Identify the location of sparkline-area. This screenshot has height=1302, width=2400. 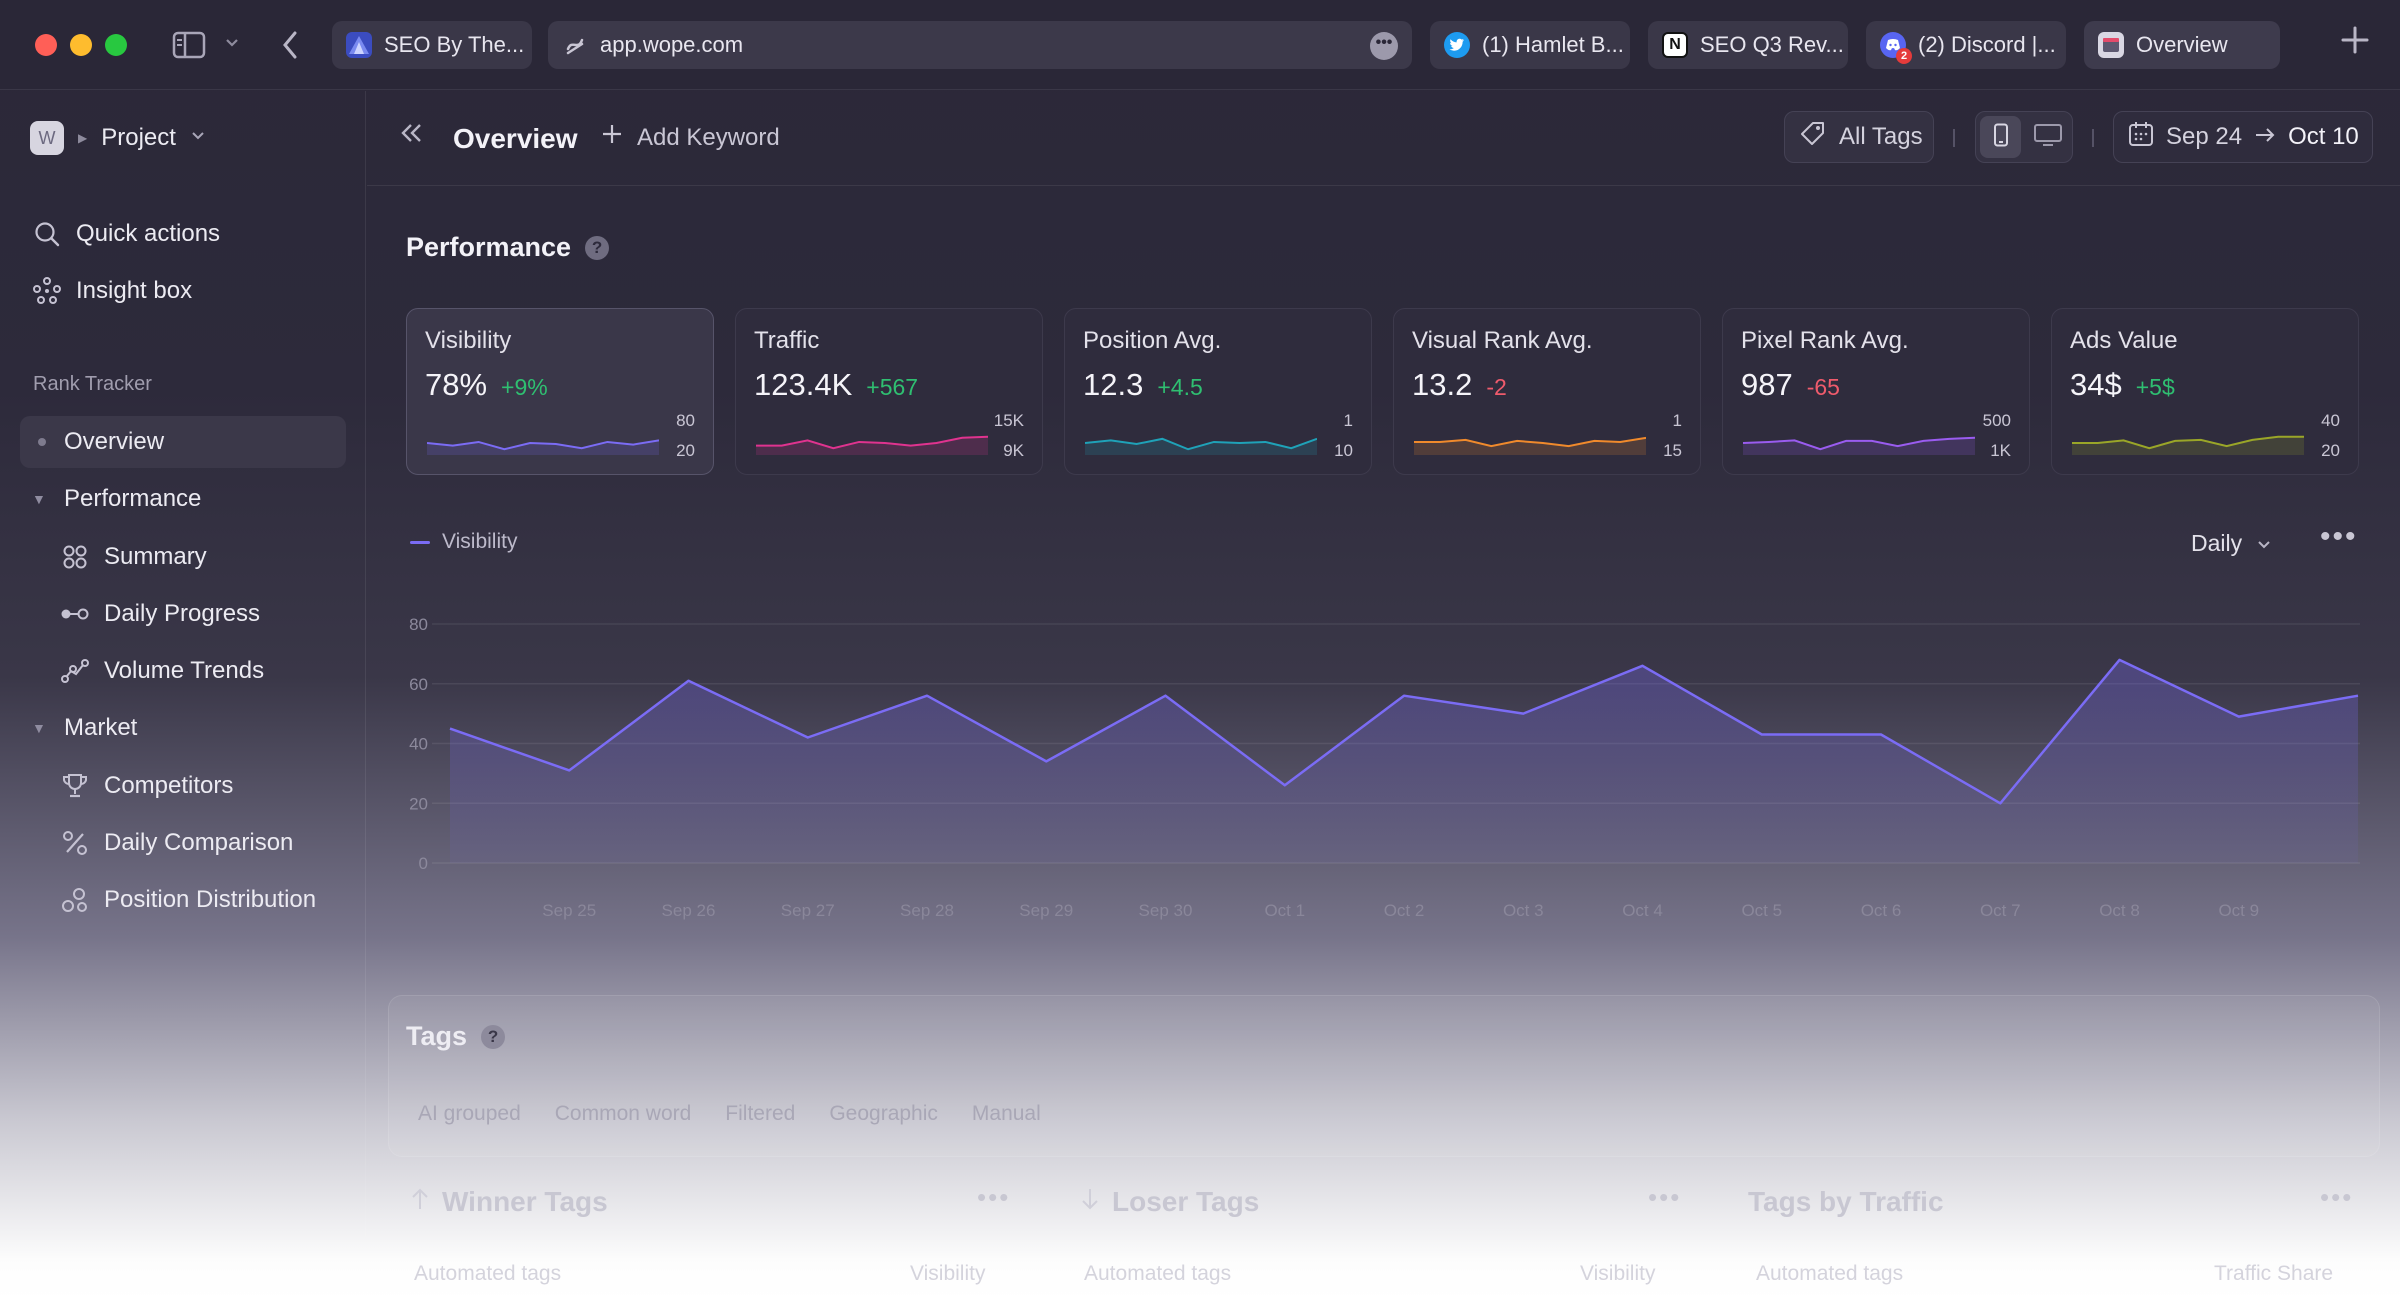
(1859, 446).